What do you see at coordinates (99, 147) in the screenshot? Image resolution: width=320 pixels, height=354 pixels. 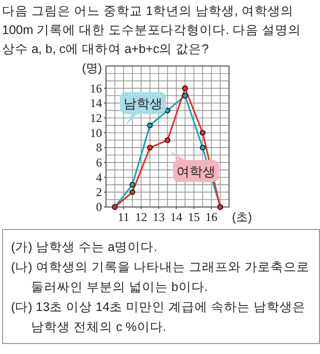 I see `y-tick-label: 8` at bounding box center [99, 147].